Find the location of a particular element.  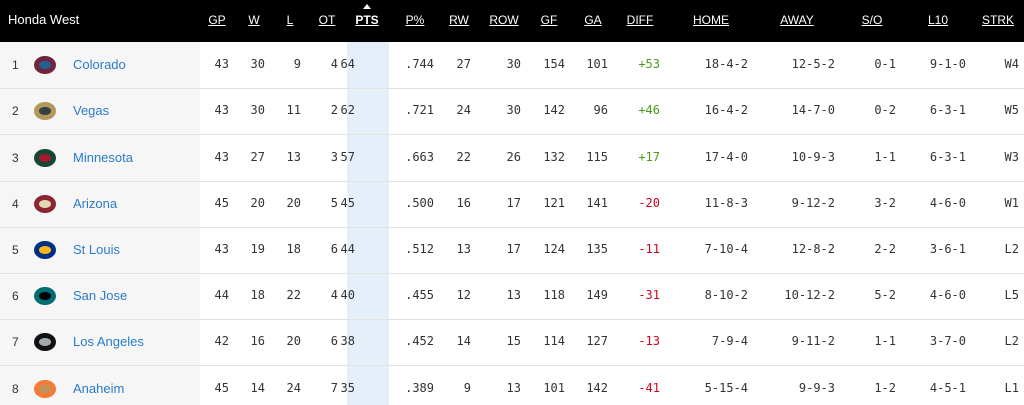

column-header: S/O is located at coordinates (872, 20).